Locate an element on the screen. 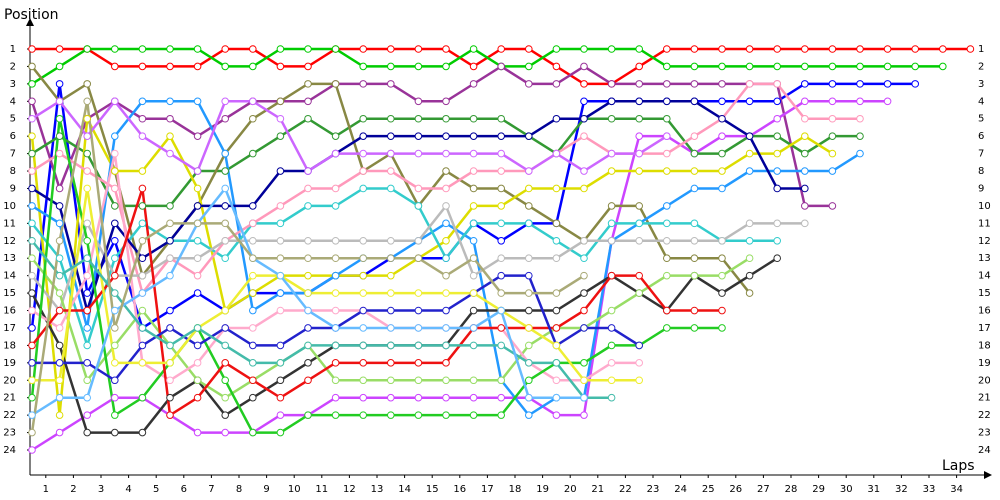  y-tick-label: 7 is located at coordinates (13, 154).